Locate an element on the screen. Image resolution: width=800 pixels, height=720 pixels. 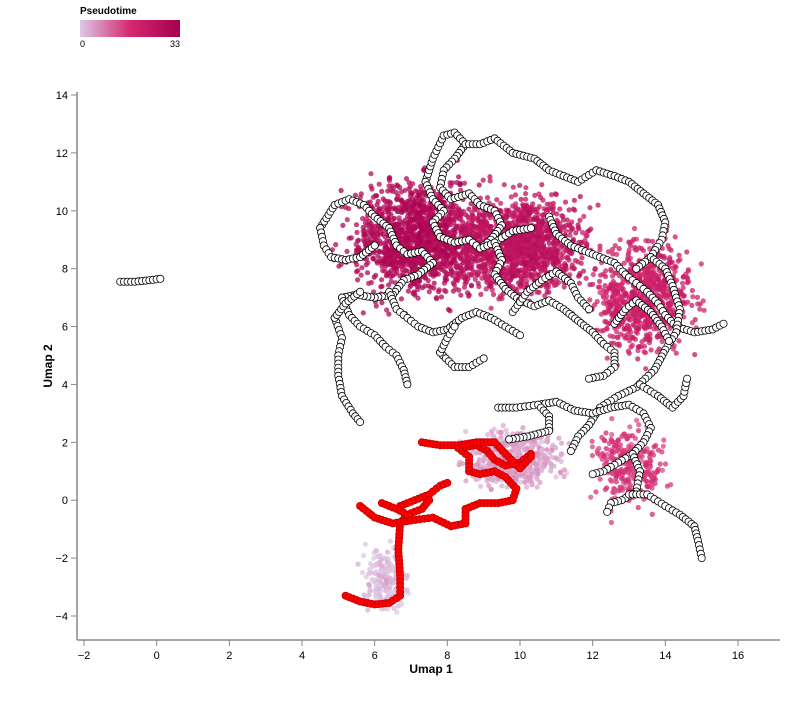
trajectory-node is located at coordinates (636, 268).